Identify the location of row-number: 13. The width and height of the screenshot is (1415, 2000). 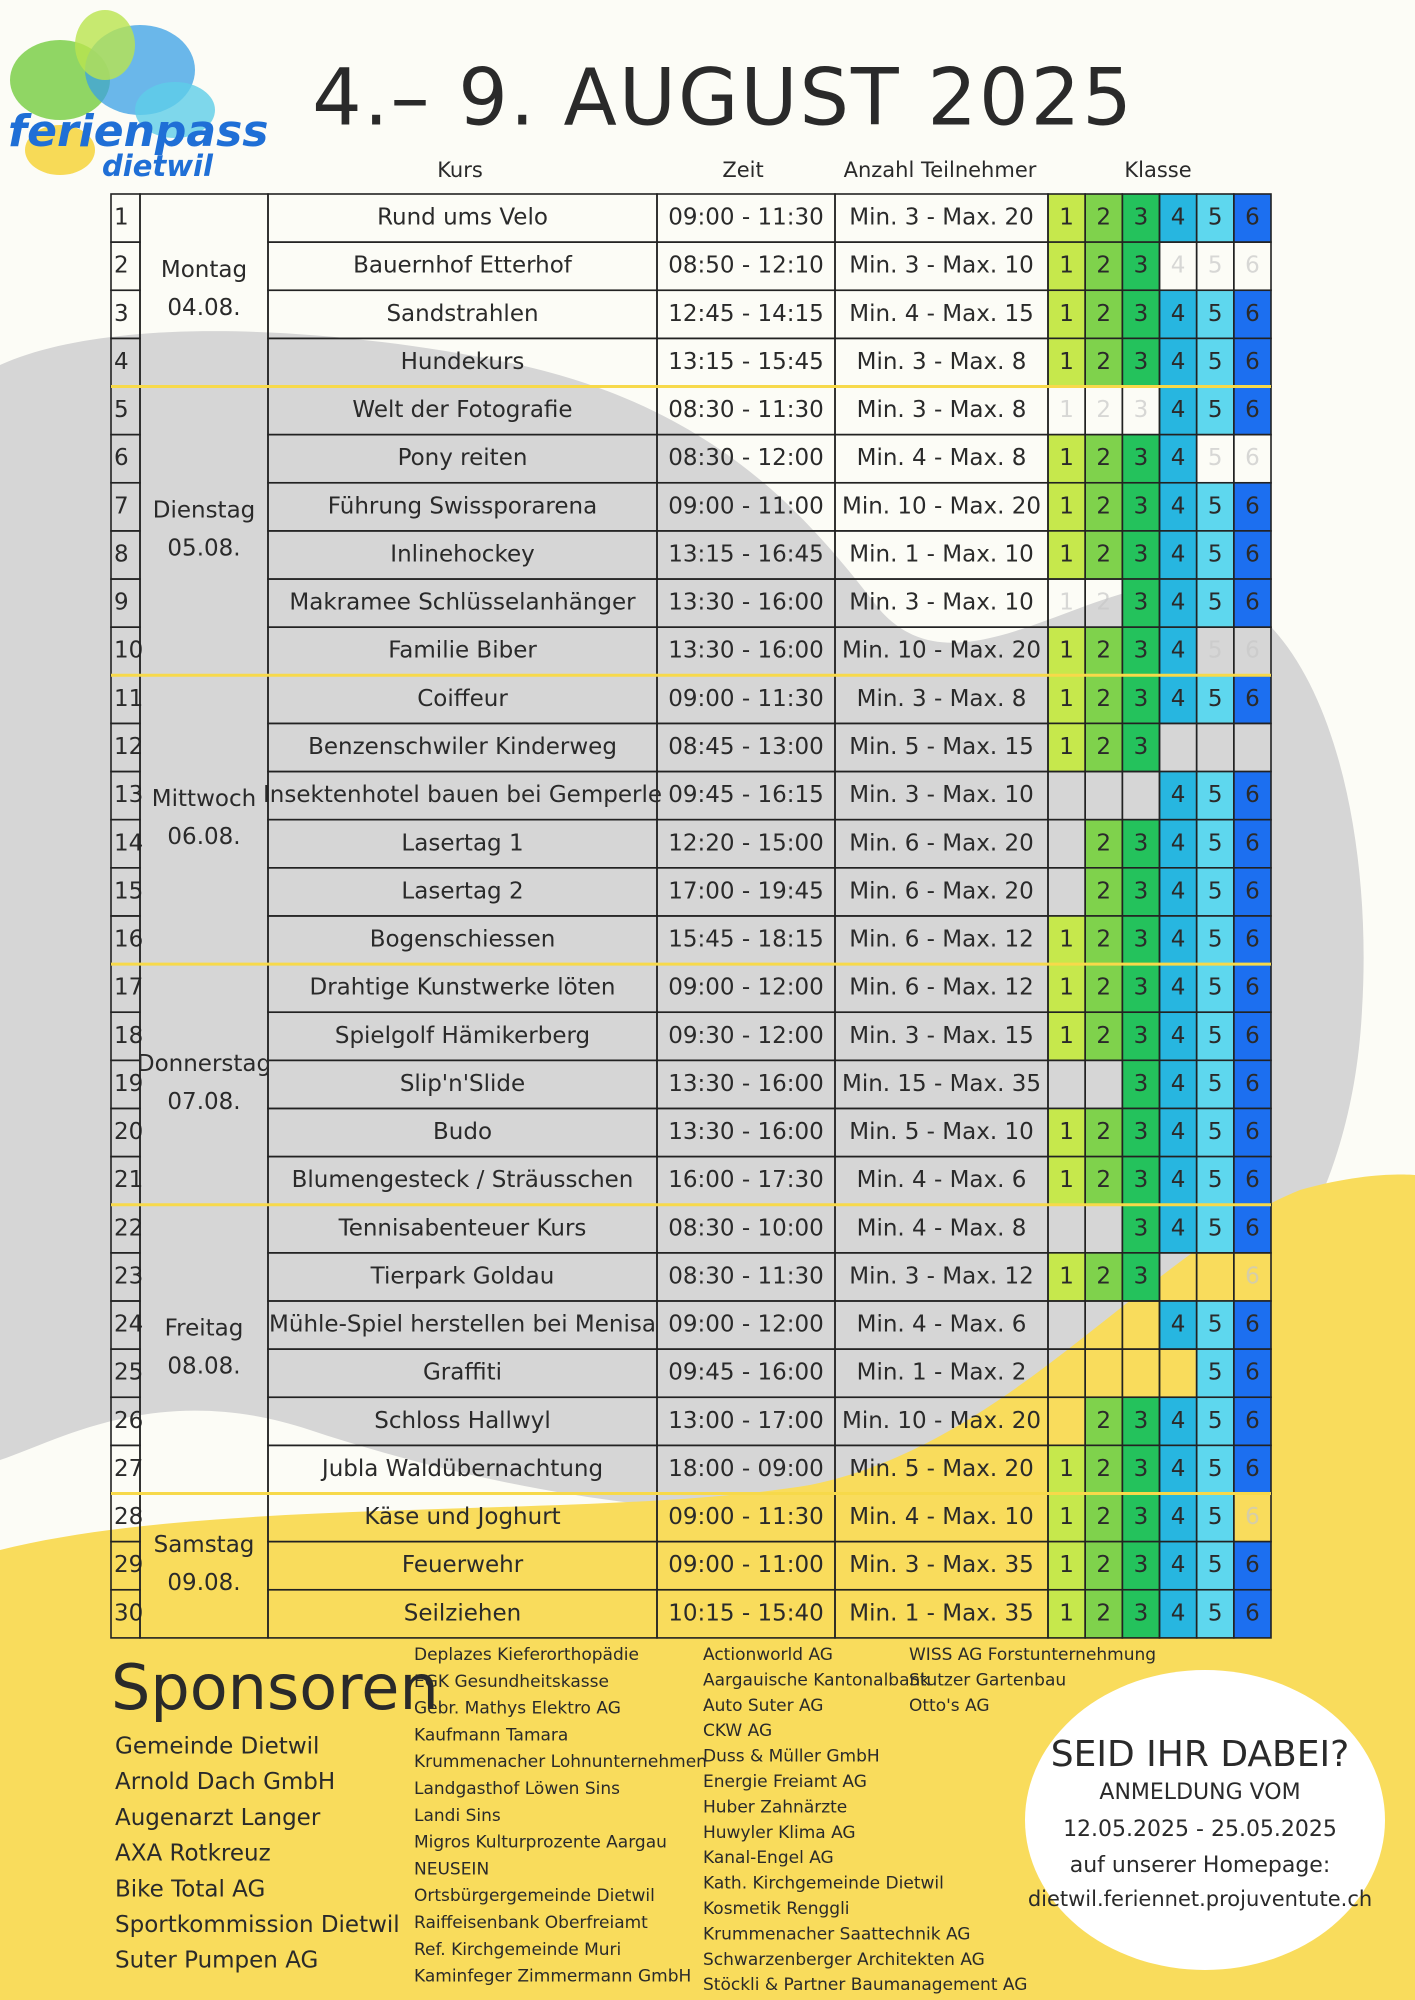
(128, 795).